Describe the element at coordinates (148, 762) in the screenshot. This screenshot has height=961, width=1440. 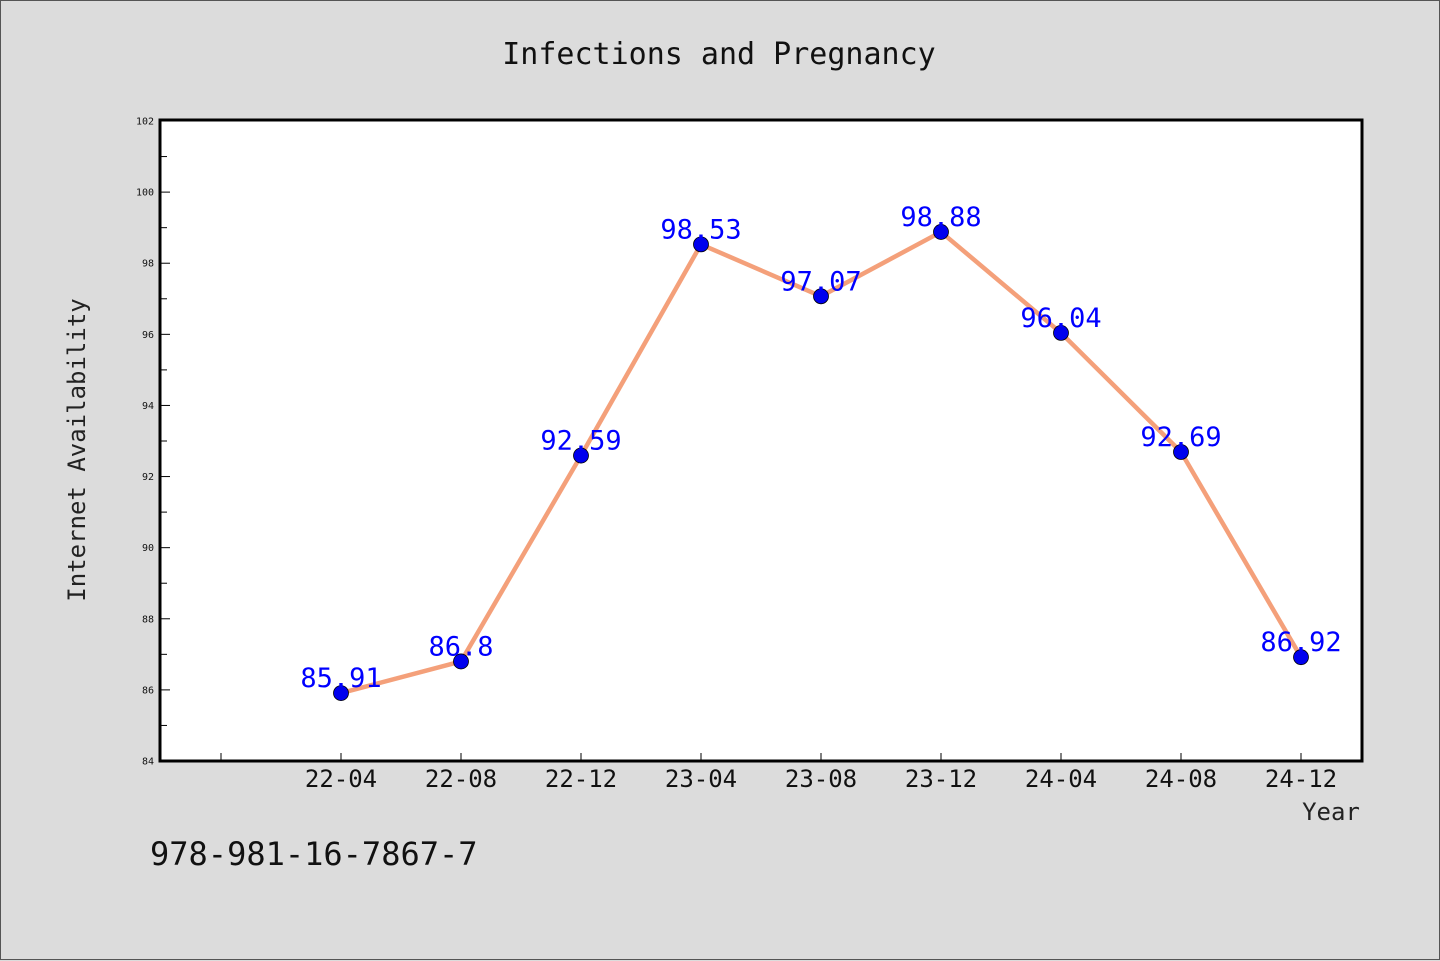
I see `y-tick-label: 84` at that location.